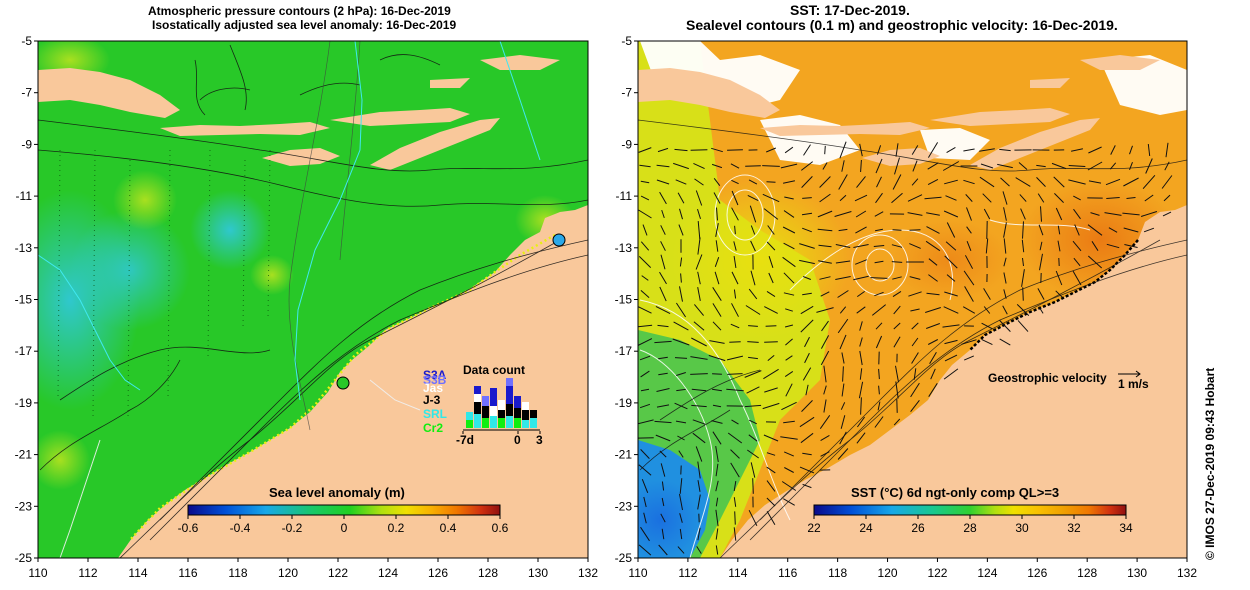 This screenshot has width=1250, height=590. Describe the element at coordinates (814, 528) in the screenshot. I see `right-colorbar-tick-label: 22` at that location.